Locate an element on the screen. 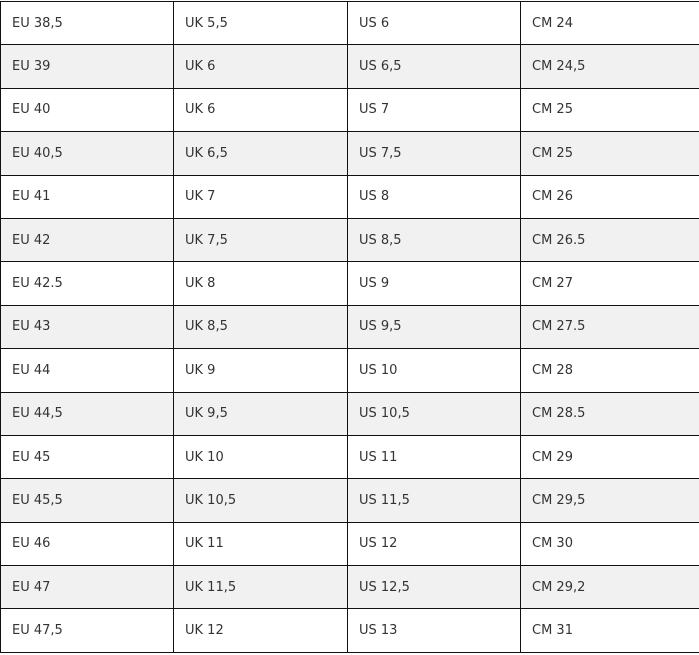  cm-size-cell: CM 28.5 is located at coordinates (609, 413).